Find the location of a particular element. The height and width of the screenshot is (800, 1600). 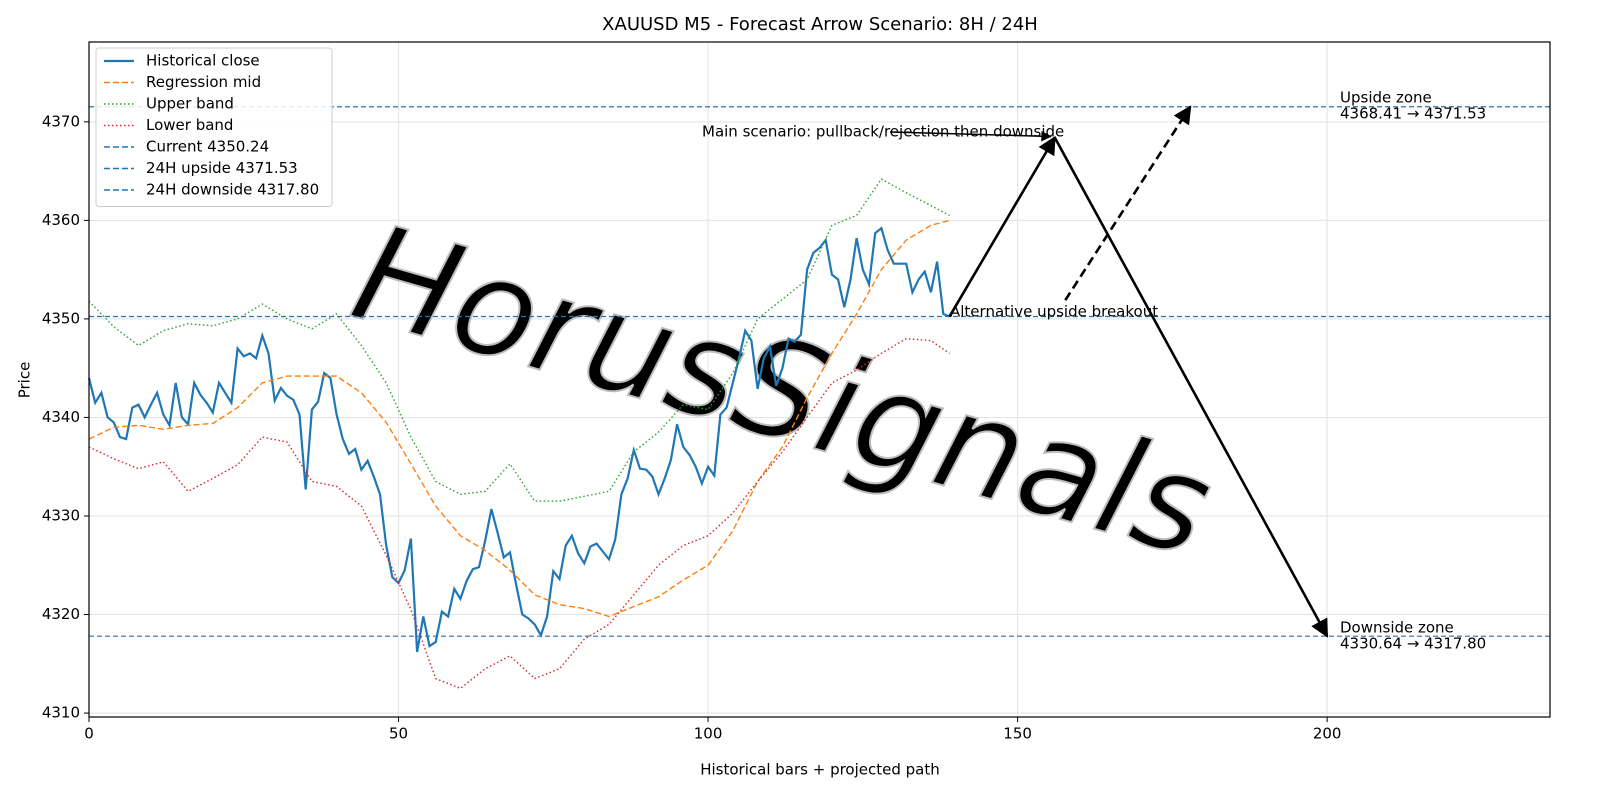

x-tick-label: 0 is located at coordinates (89, 734).